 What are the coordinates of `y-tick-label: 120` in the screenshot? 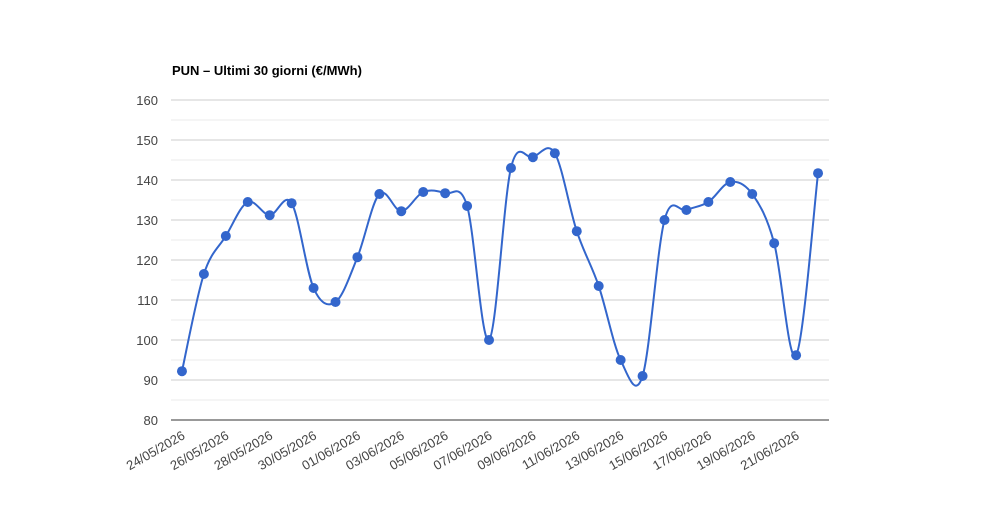 It's located at (147, 260).